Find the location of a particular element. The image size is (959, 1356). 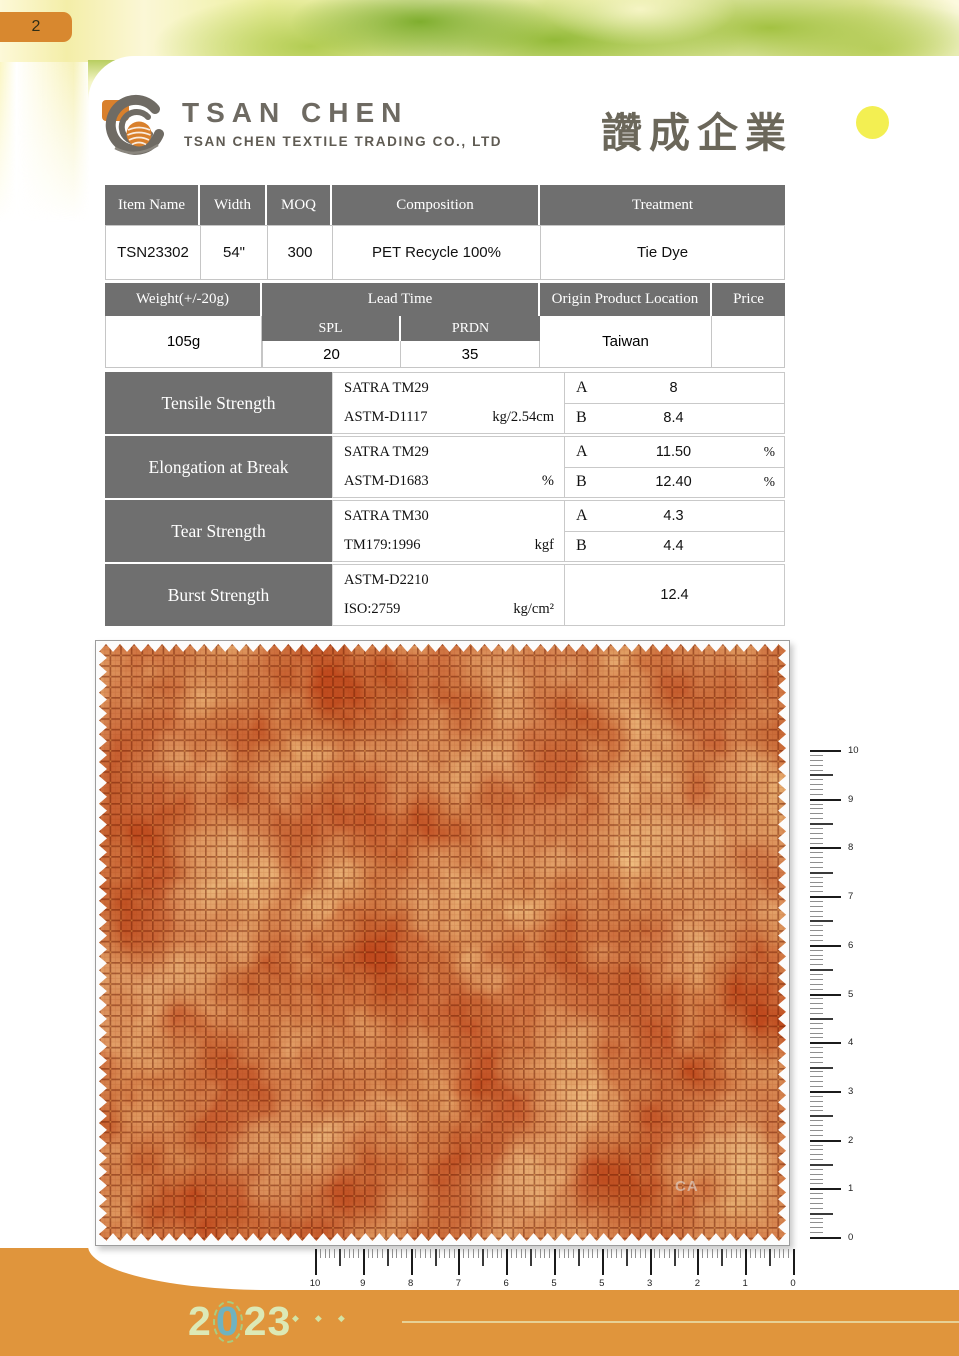

test-name: Tear Strength is located at coordinates (218, 531).